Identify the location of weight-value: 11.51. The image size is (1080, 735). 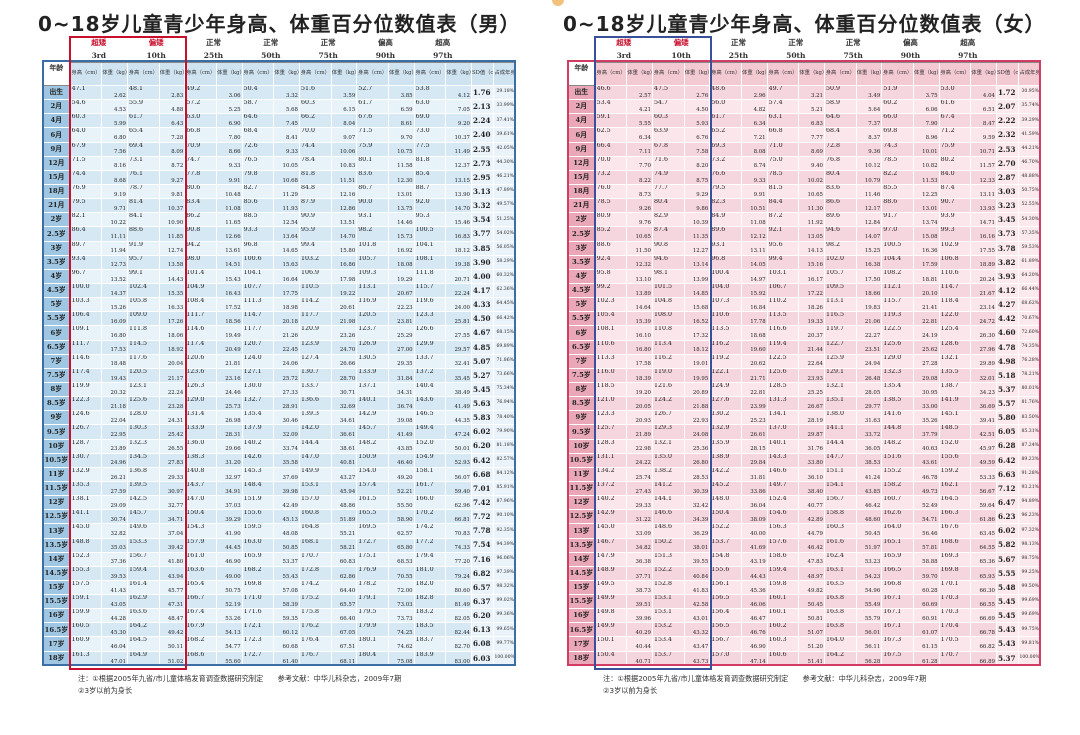
(344, 177).